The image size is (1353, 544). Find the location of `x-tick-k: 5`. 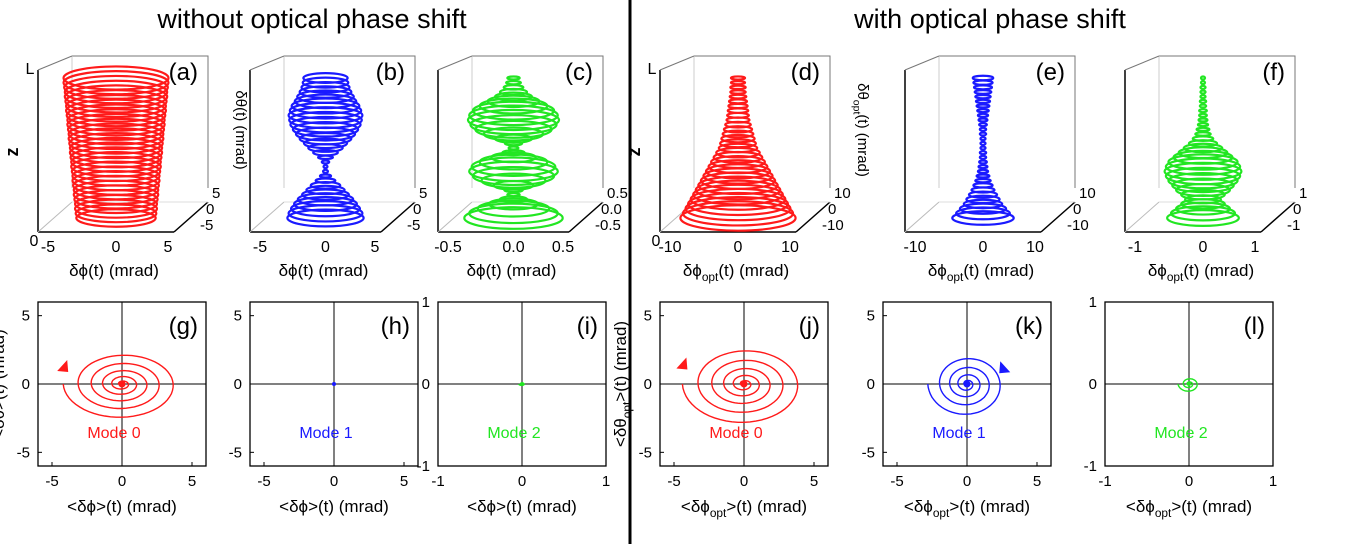

x-tick-k: 5 is located at coordinates (1037, 481).